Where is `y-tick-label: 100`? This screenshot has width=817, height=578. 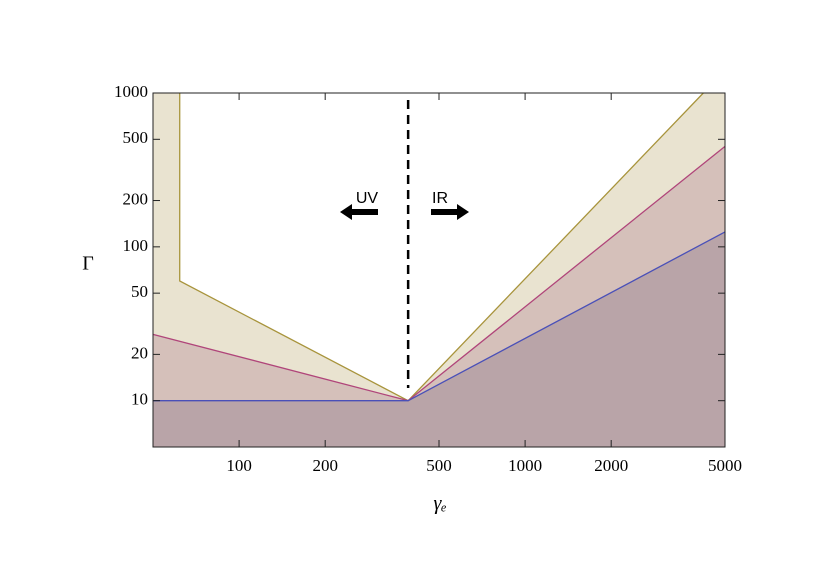
y-tick-label: 100 is located at coordinates (136, 245).